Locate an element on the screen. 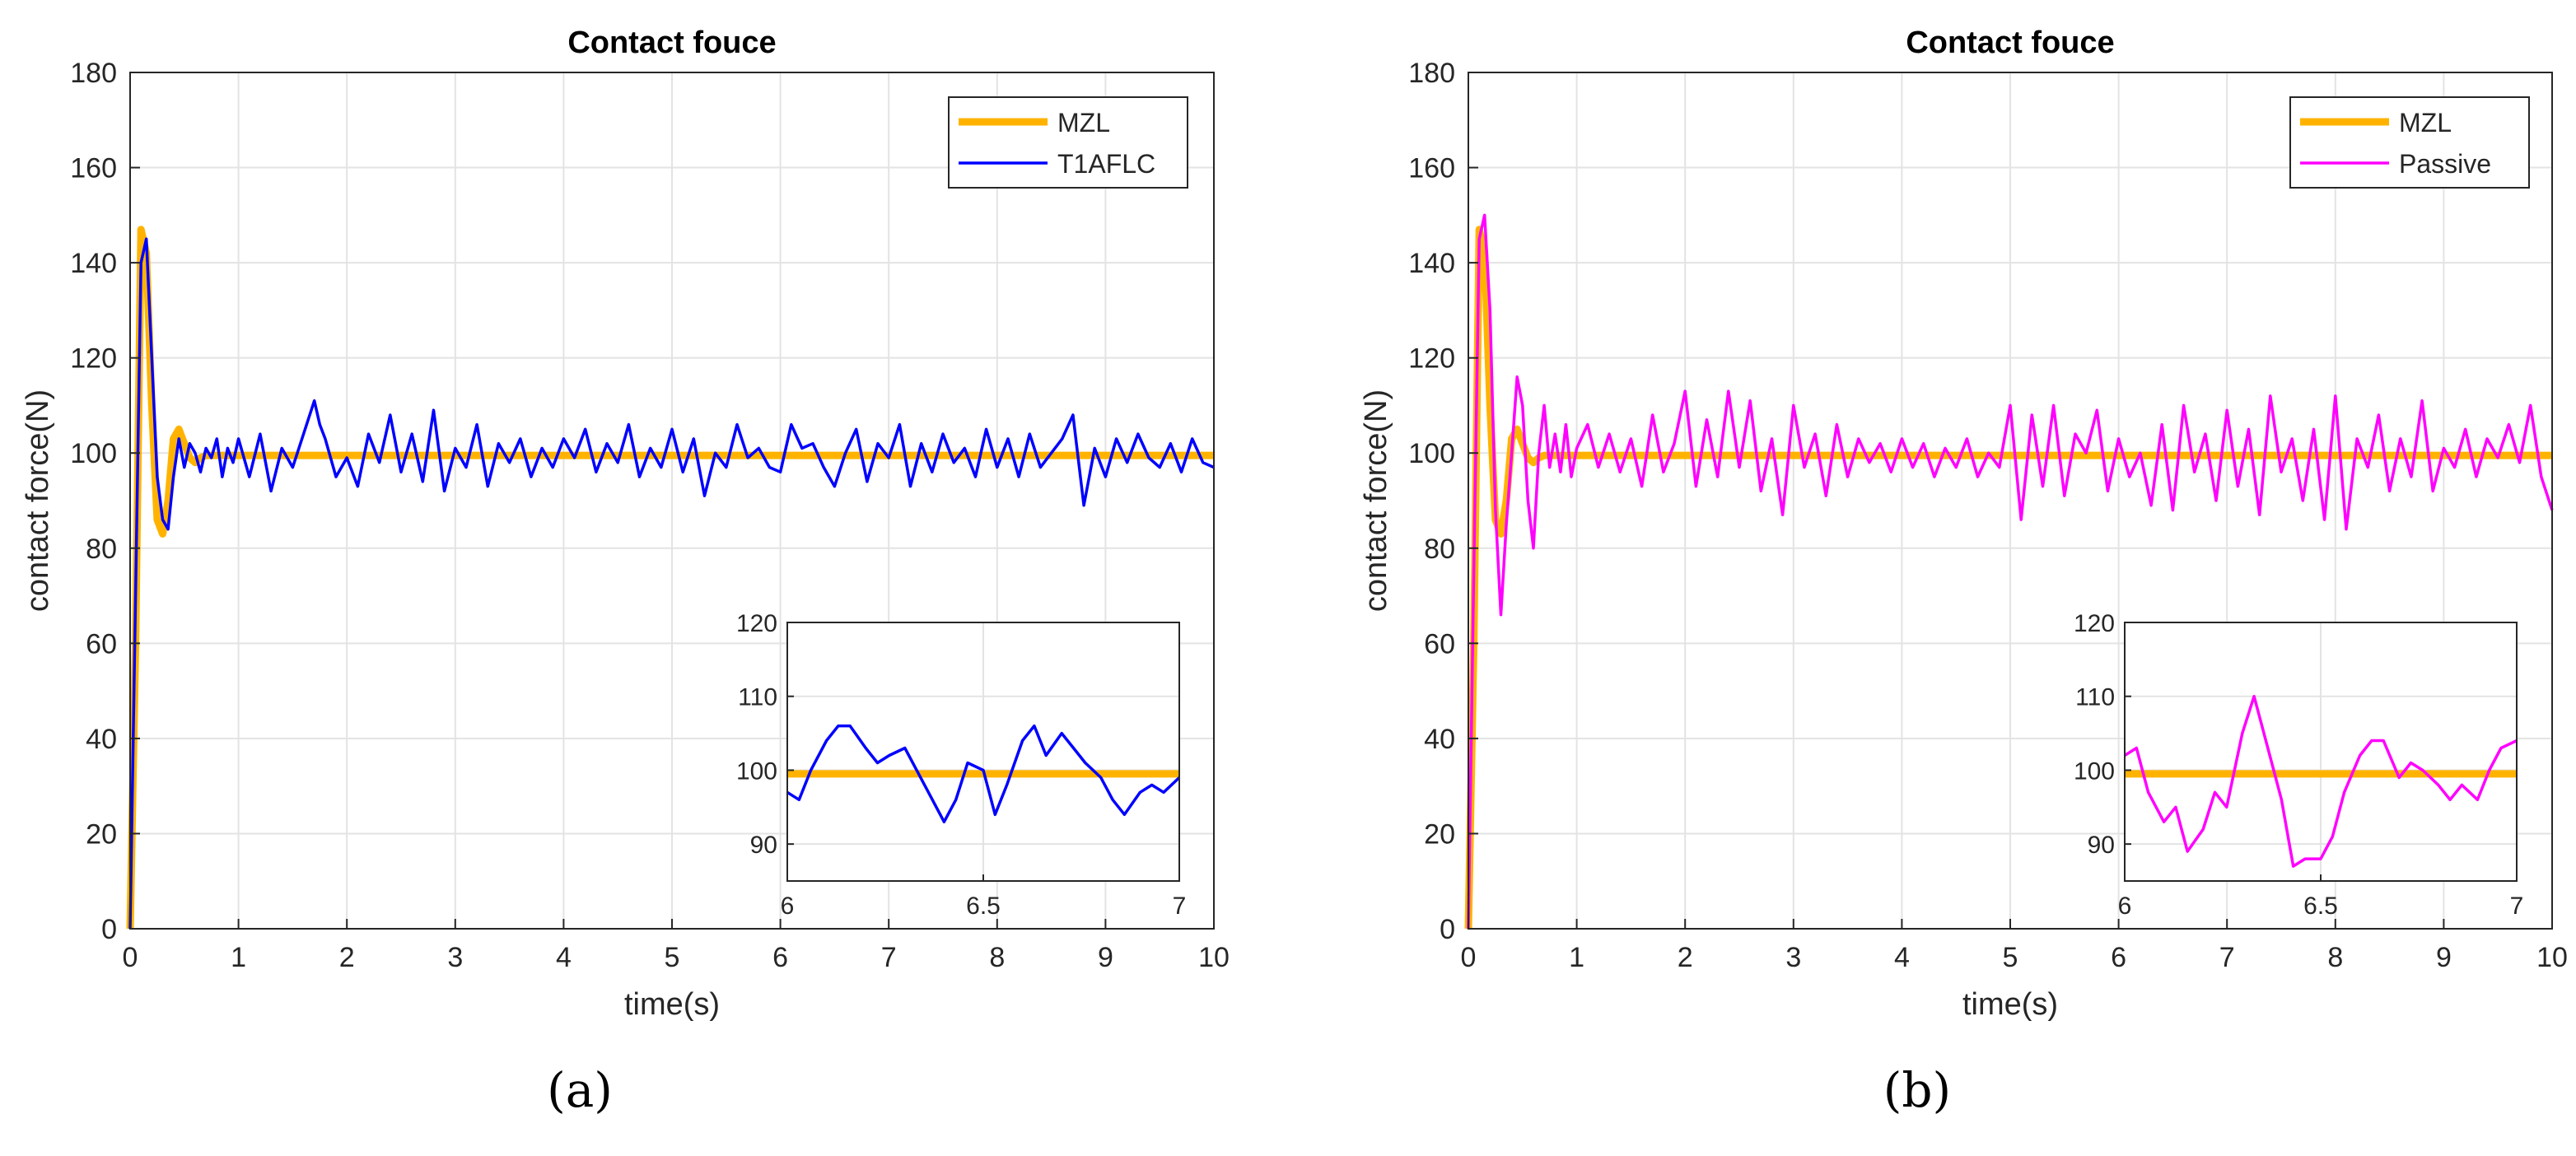 This screenshot has height=1156, width=2576. inset-series-t1aflc is located at coordinates (983, 773).